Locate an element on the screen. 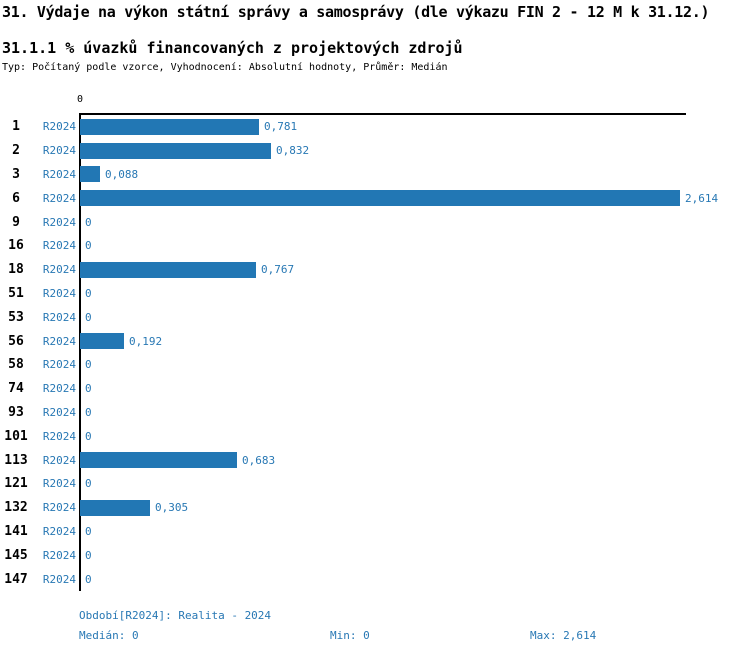  value-label: 0,305 is located at coordinates (172, 508).